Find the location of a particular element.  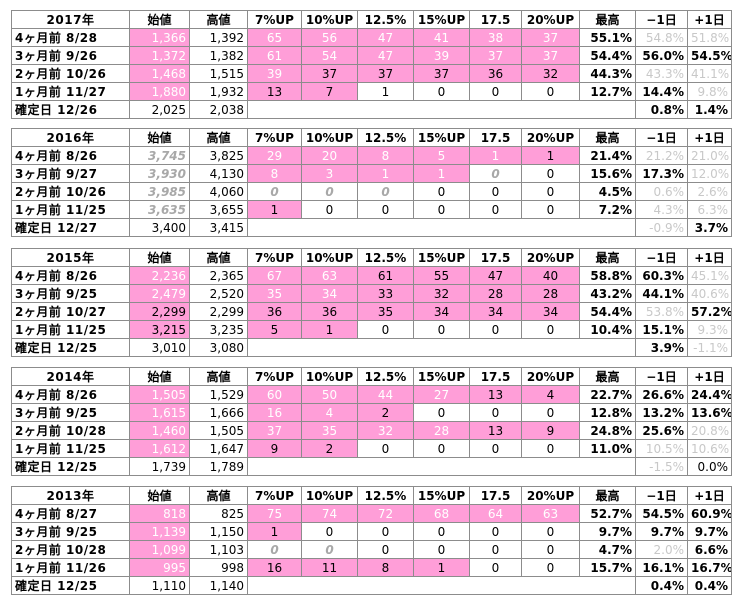

year-label: 2017年 is located at coordinates (70, 19).